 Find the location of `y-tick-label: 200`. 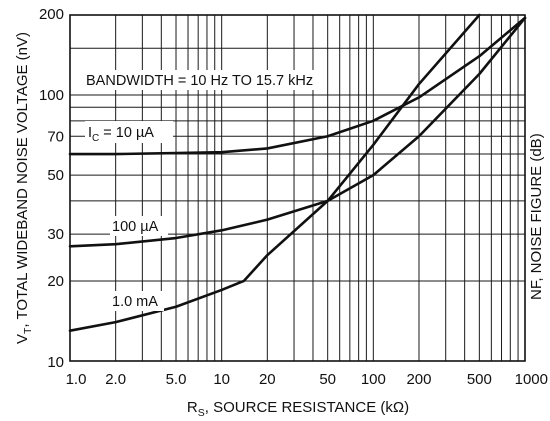

y-tick-label: 200 is located at coordinates (51, 14).